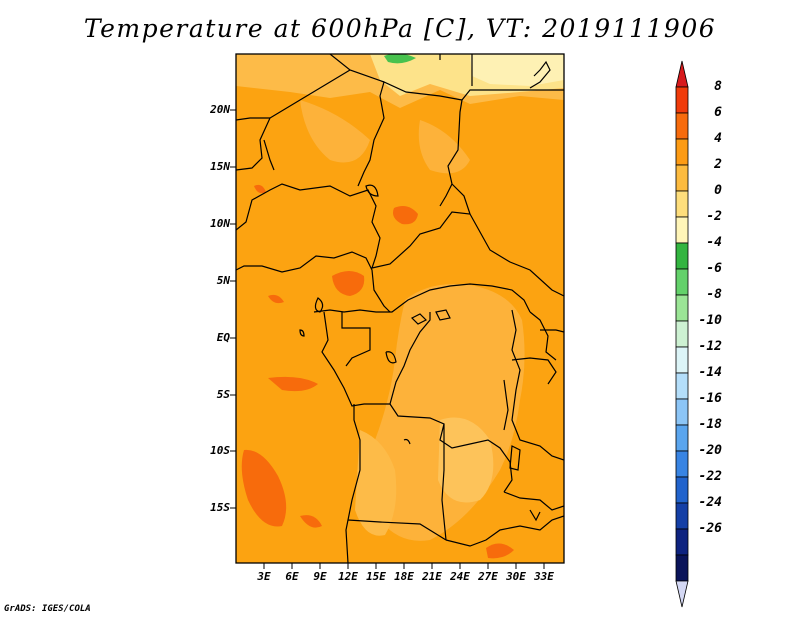  Describe the element at coordinates (404, 576) in the screenshot. I see `x-tick-label: 18E` at that location.